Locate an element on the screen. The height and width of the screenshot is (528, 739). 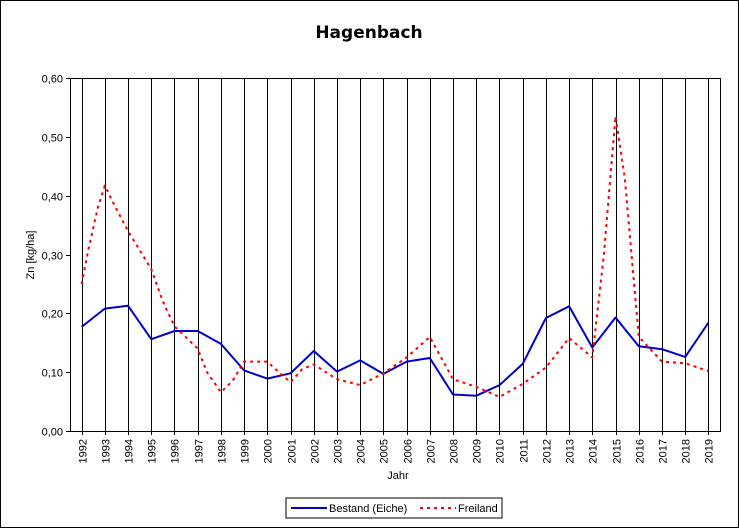
y-tick-label: 0,20 is located at coordinates (52, 315).